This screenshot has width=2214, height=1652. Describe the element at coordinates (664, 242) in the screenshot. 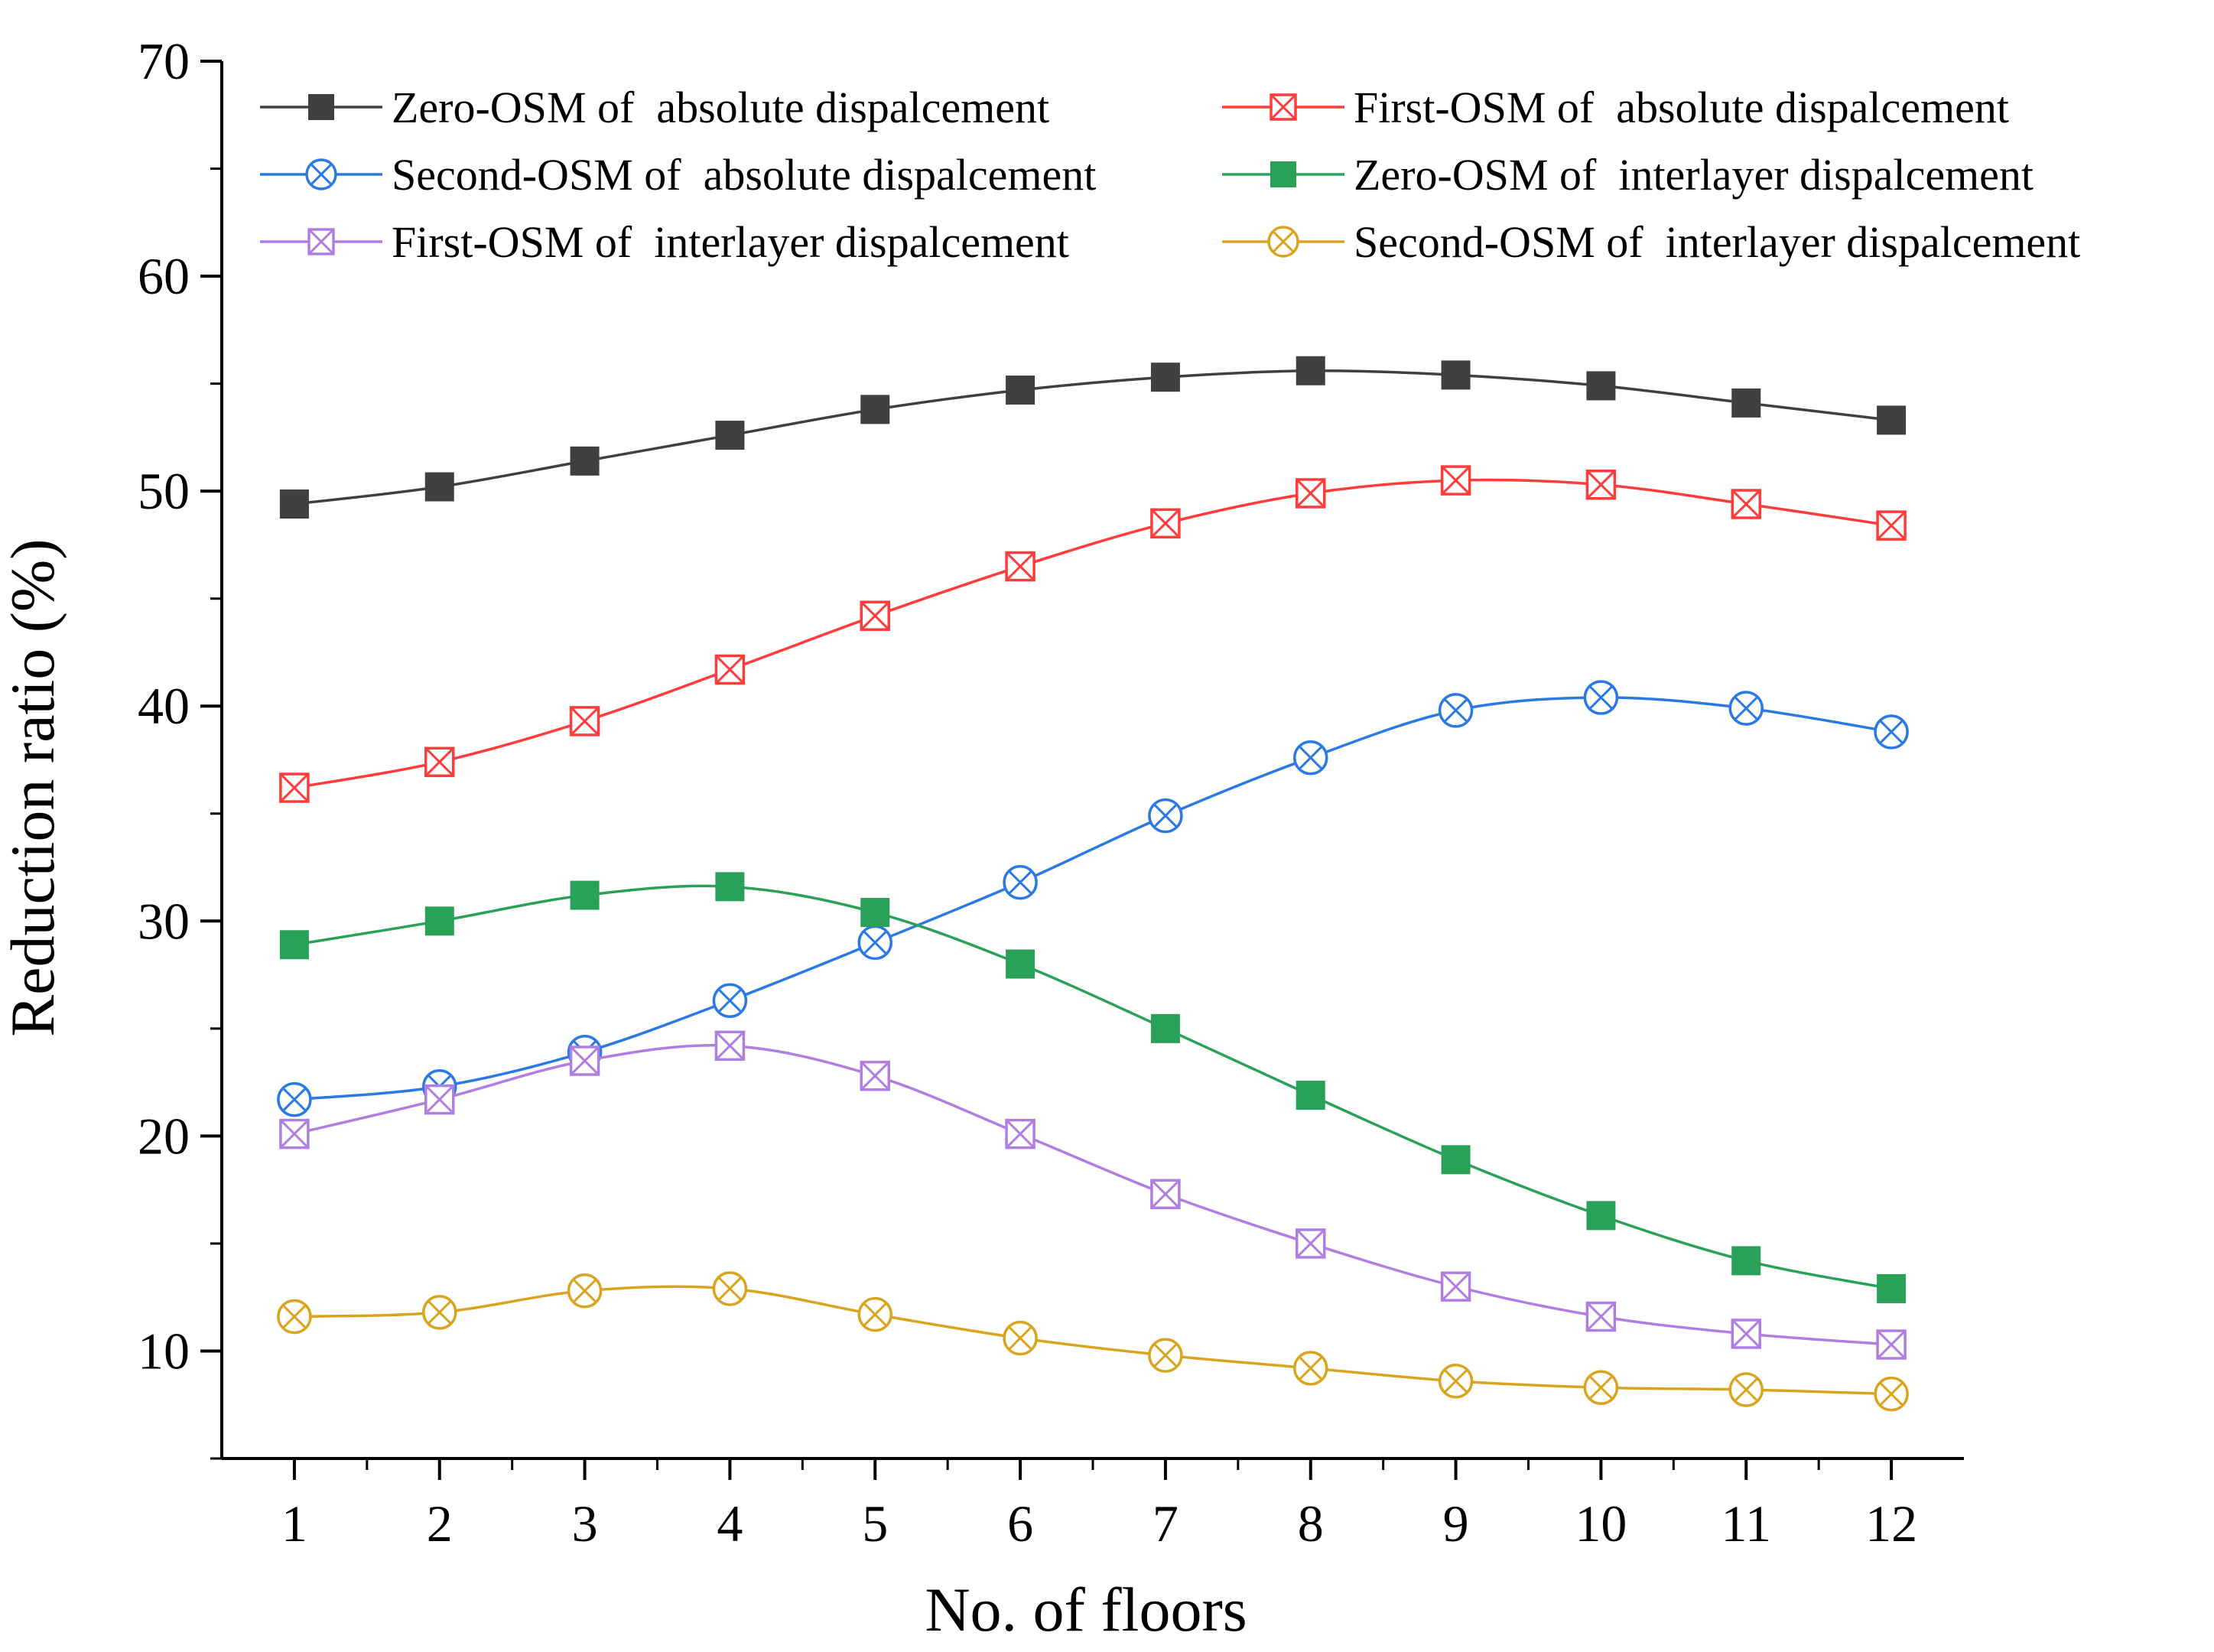

I see `legend-item-5: First-OSM of interlayer dispalcement` at that location.